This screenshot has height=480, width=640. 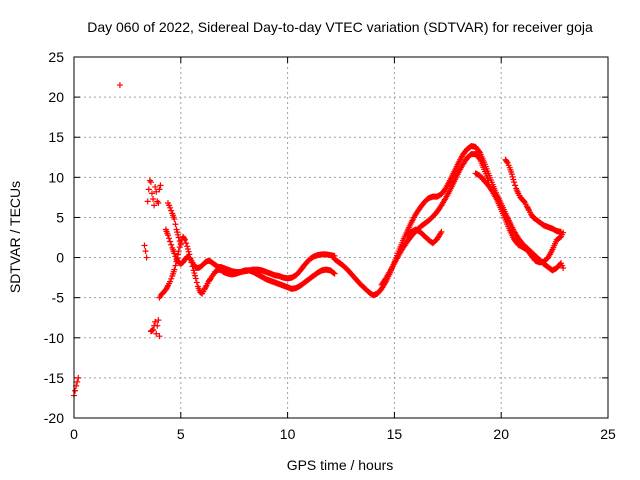 I want to click on x-tick-label: 25, so click(x=608, y=434).